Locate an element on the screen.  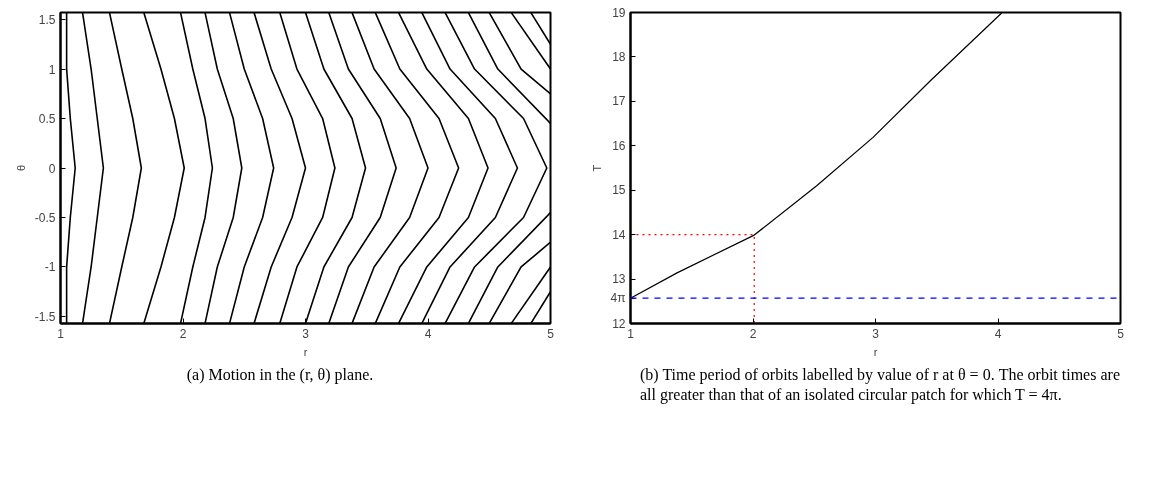
y-tick-label: 1 is located at coordinates (52, 69).